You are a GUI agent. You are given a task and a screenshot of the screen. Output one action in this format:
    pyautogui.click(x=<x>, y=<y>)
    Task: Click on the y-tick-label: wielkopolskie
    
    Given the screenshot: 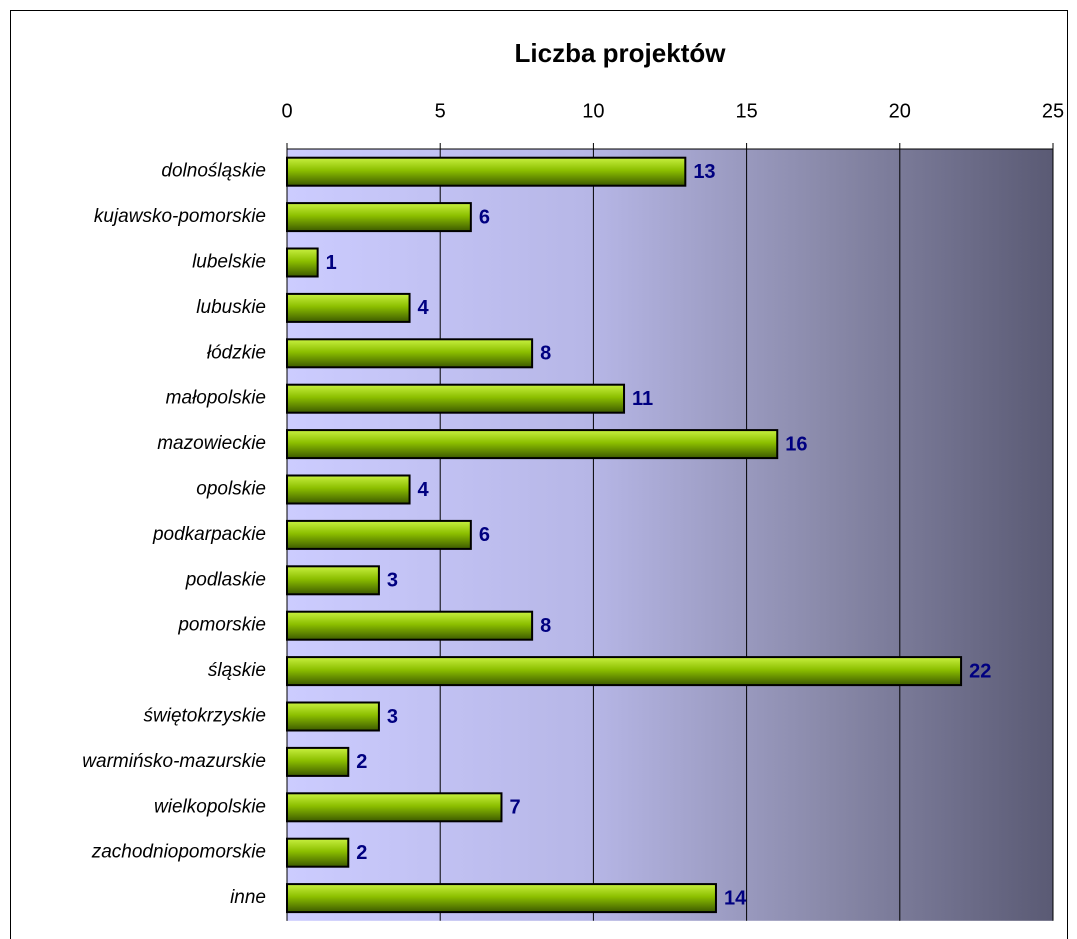 What is the action you would take?
    pyautogui.click(x=210, y=806)
    